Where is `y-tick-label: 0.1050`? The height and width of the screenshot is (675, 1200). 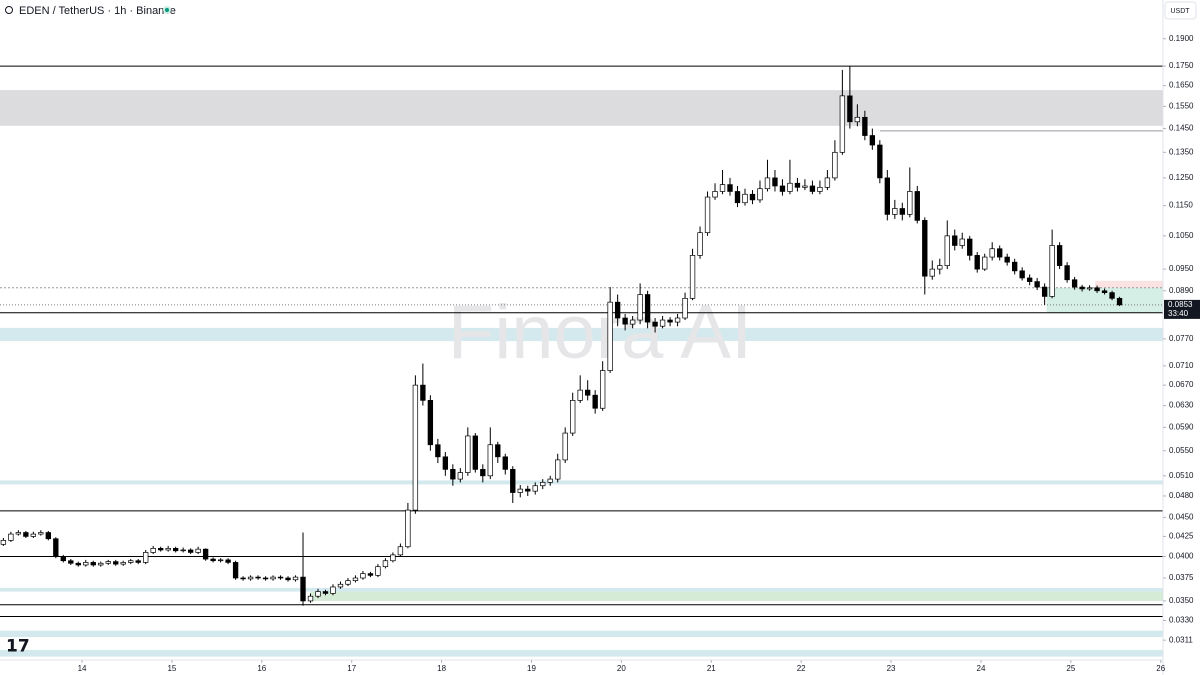
y-tick-label: 0.1050 is located at coordinates (1181, 235).